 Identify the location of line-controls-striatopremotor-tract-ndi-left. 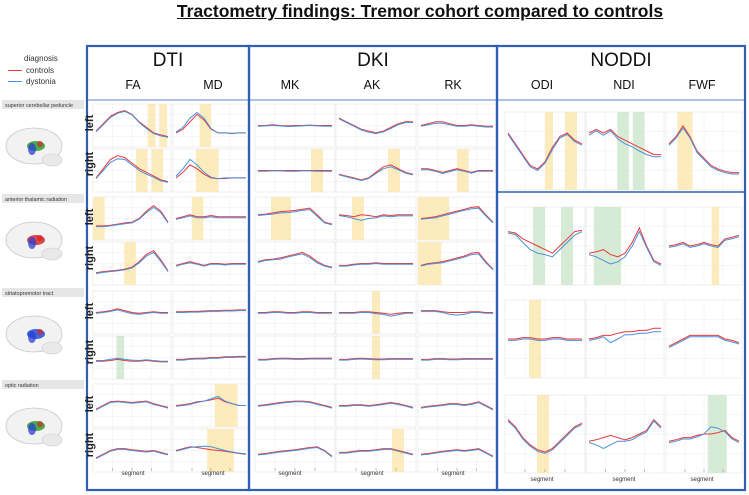
(624, 333).